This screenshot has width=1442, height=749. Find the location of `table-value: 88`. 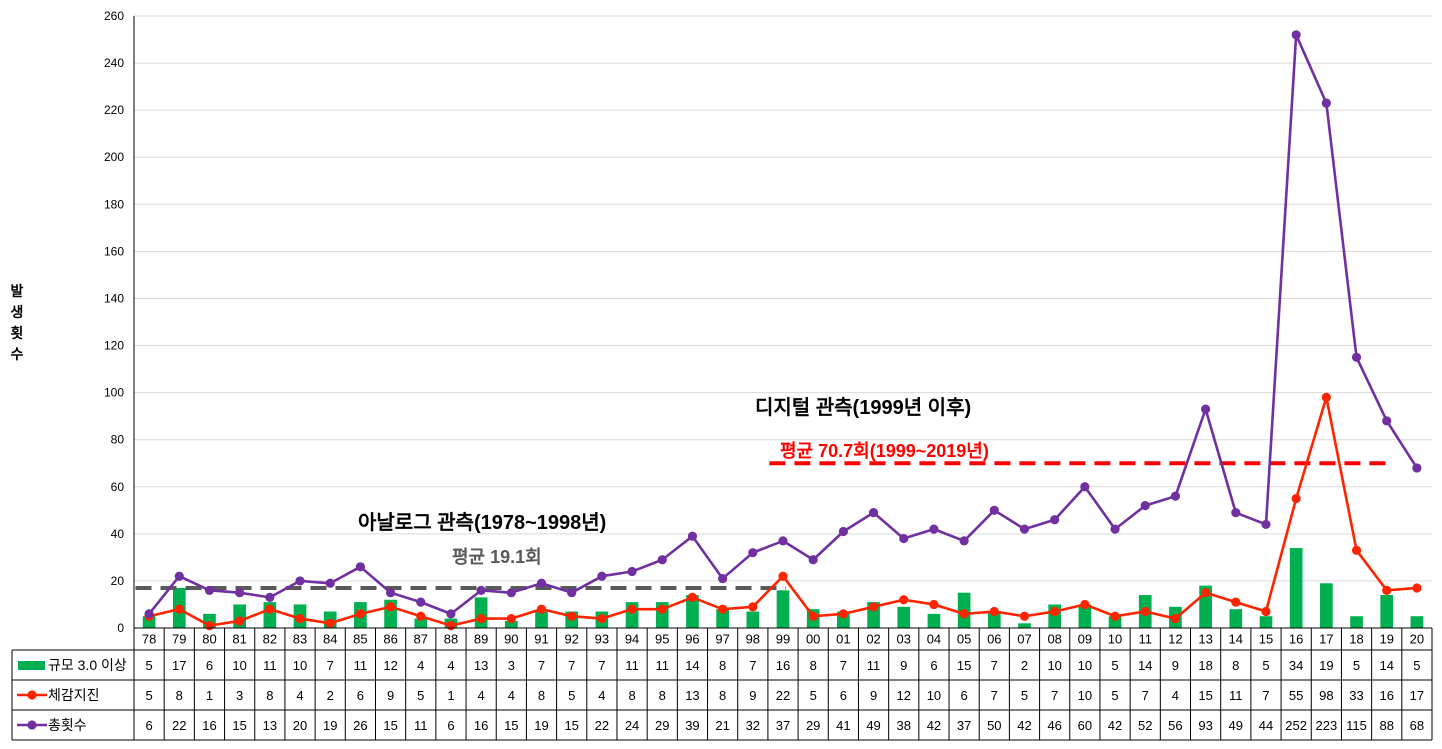

table-value: 88 is located at coordinates (1386, 725).